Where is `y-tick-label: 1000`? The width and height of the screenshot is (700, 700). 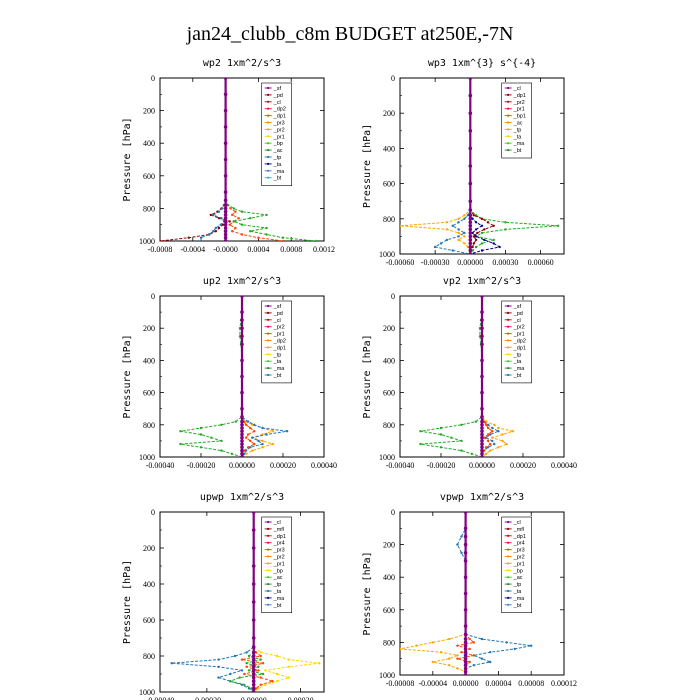 y-tick-label: 1000 is located at coordinates (387, 675).